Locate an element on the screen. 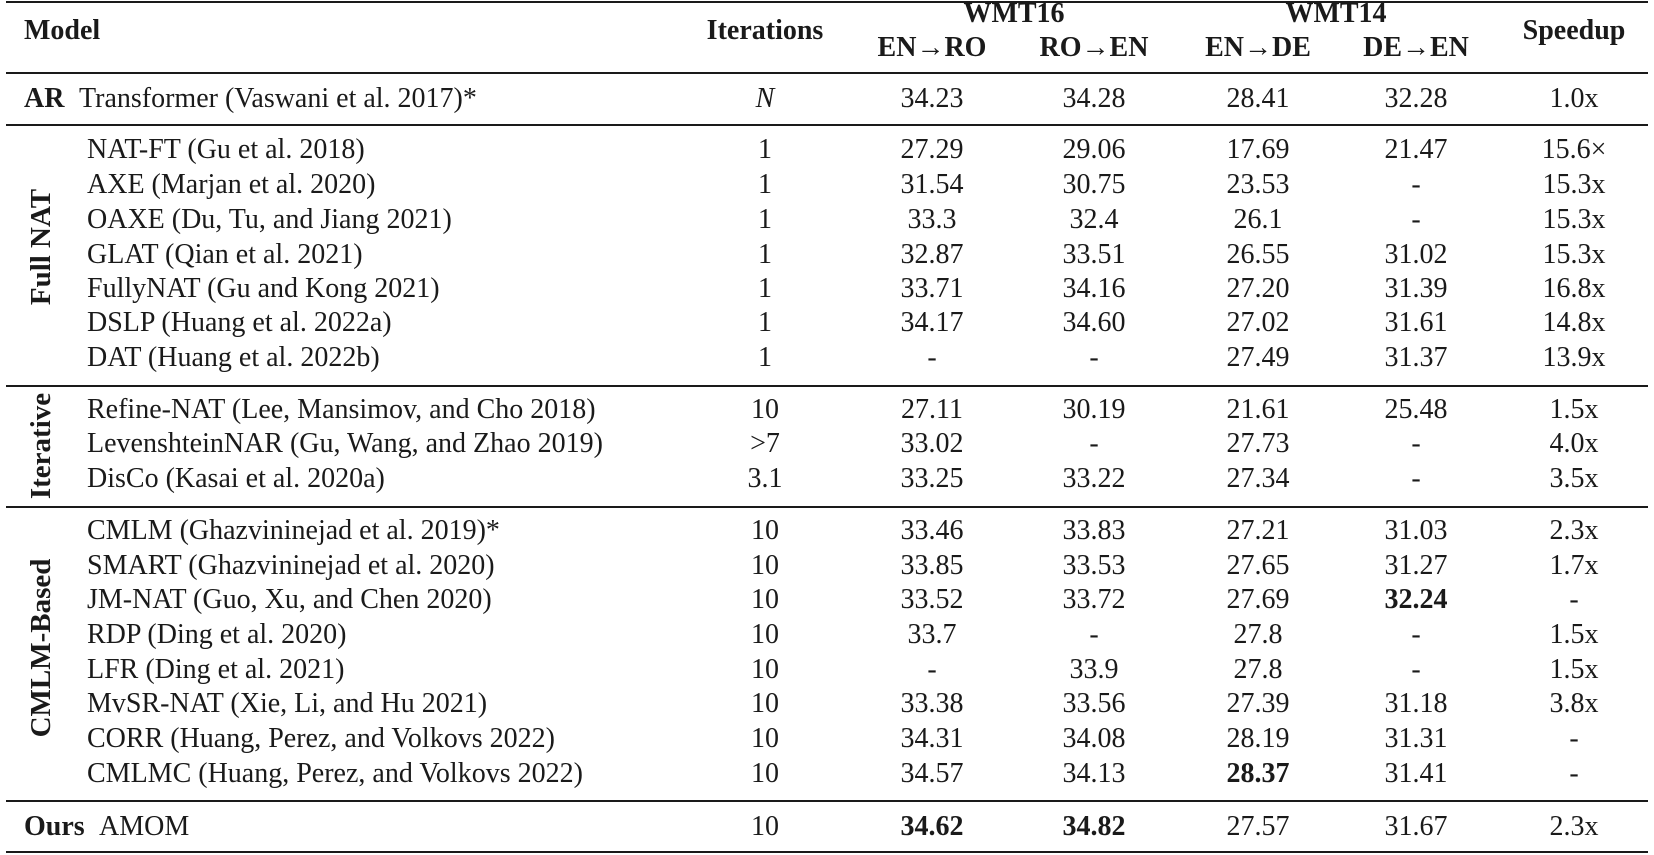  speedup-value: 16.8x is located at coordinates (1574, 288).